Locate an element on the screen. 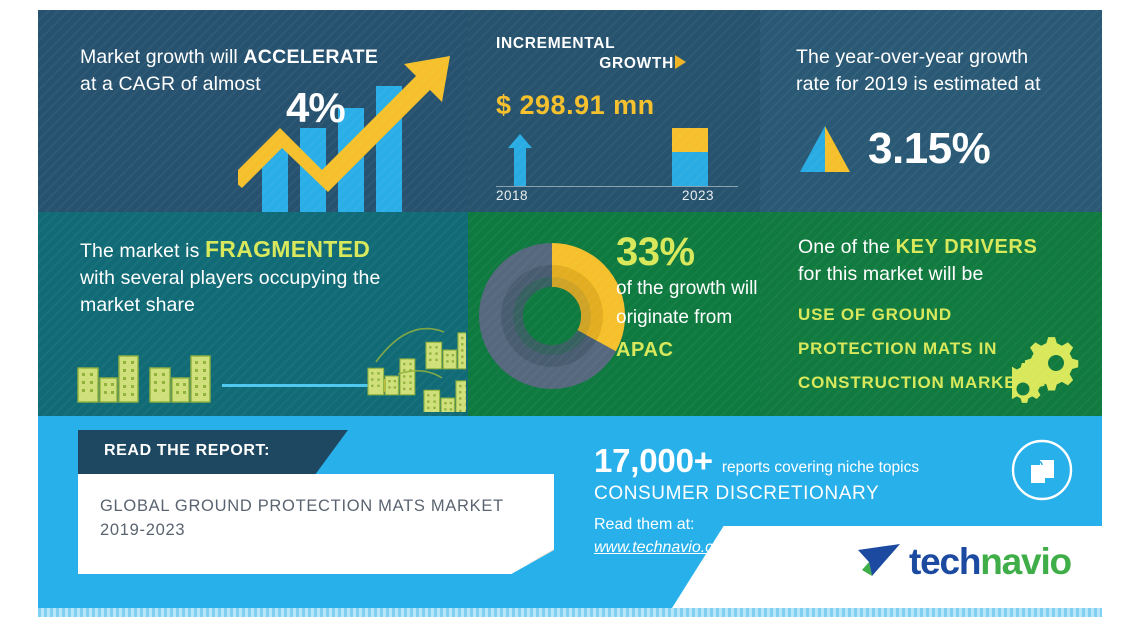  cagr-trend-arrow is located at coordinates (340, 124).